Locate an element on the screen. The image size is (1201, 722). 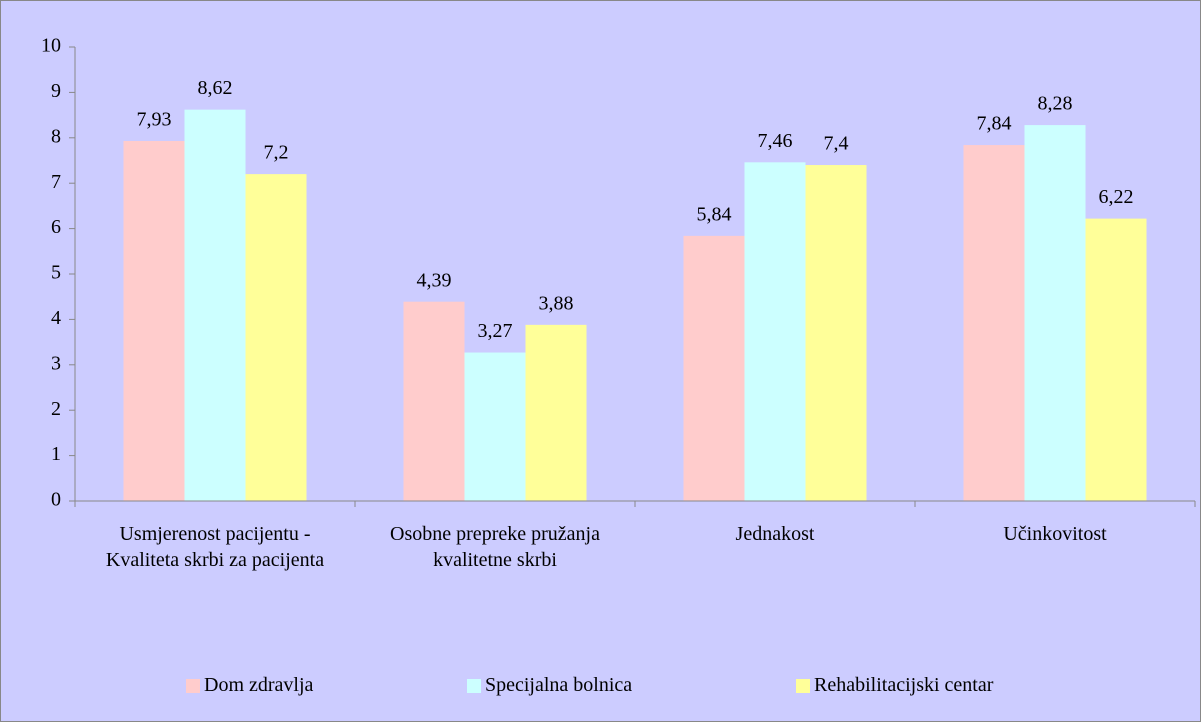
y-tick-label: 3 is located at coordinates (56, 363).